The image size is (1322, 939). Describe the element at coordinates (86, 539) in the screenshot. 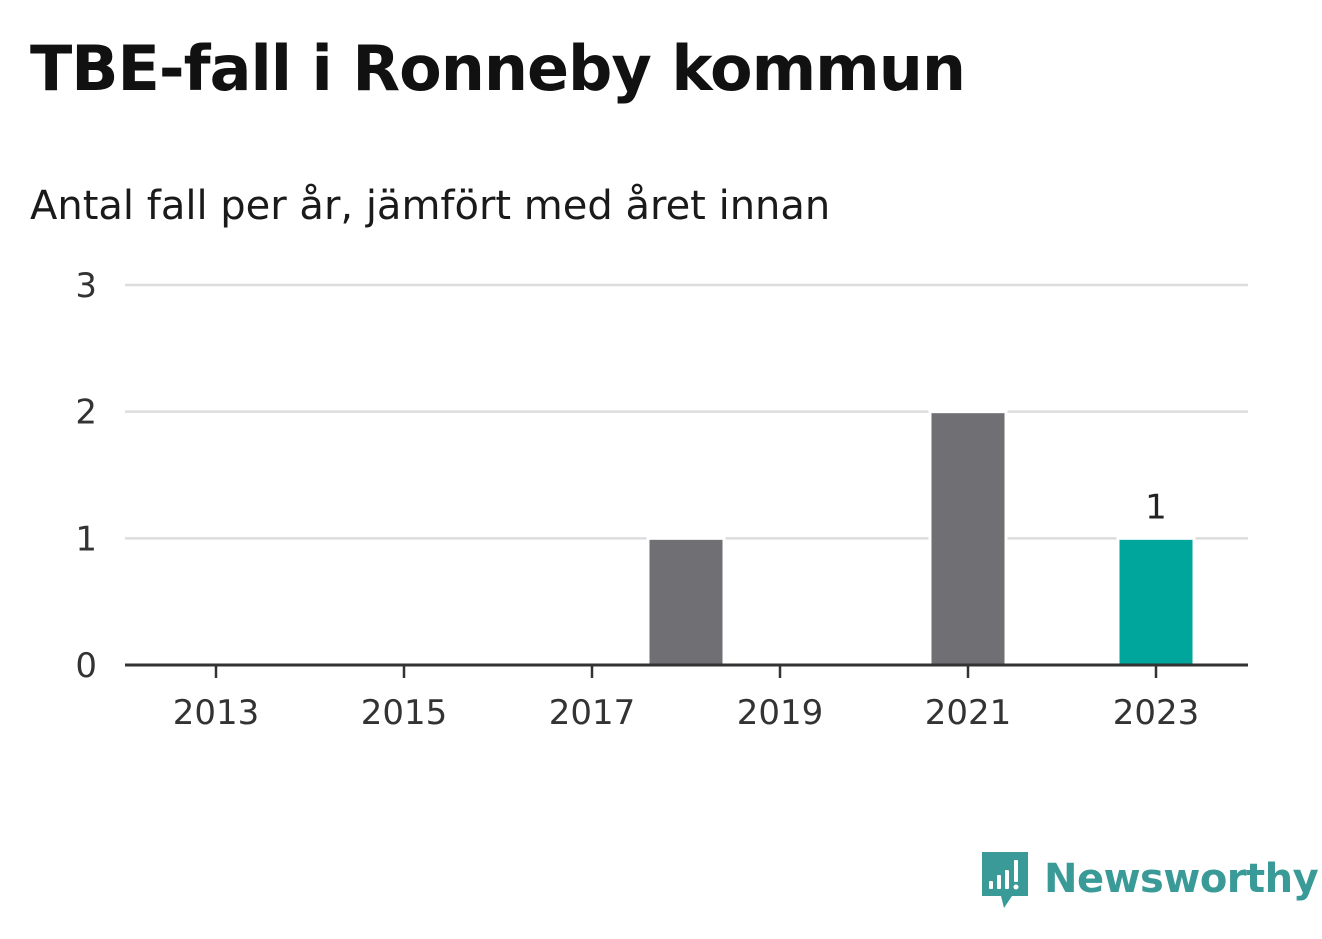

I see `y-tick-label: 1` at that location.